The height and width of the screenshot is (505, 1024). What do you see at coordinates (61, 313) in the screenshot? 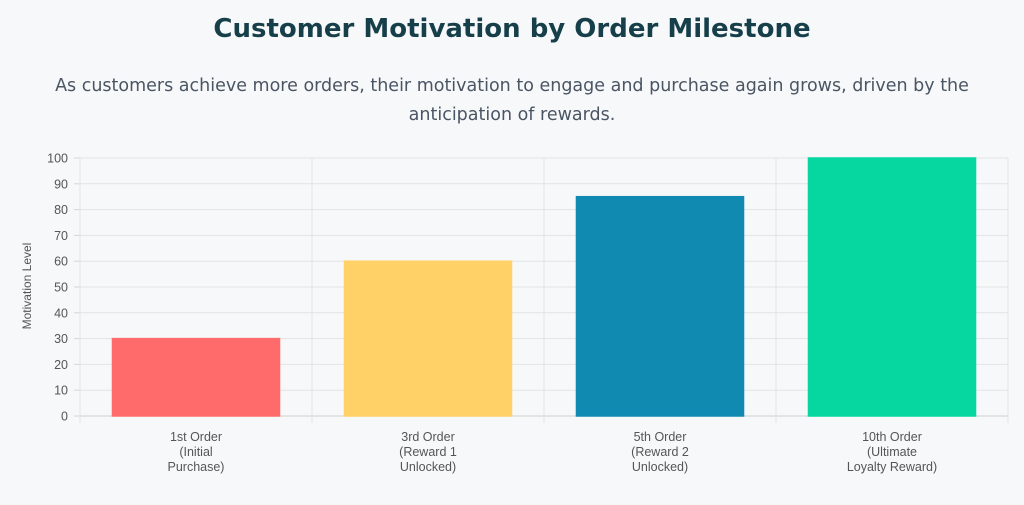
I see `y-tick-label: 40` at bounding box center [61, 313].